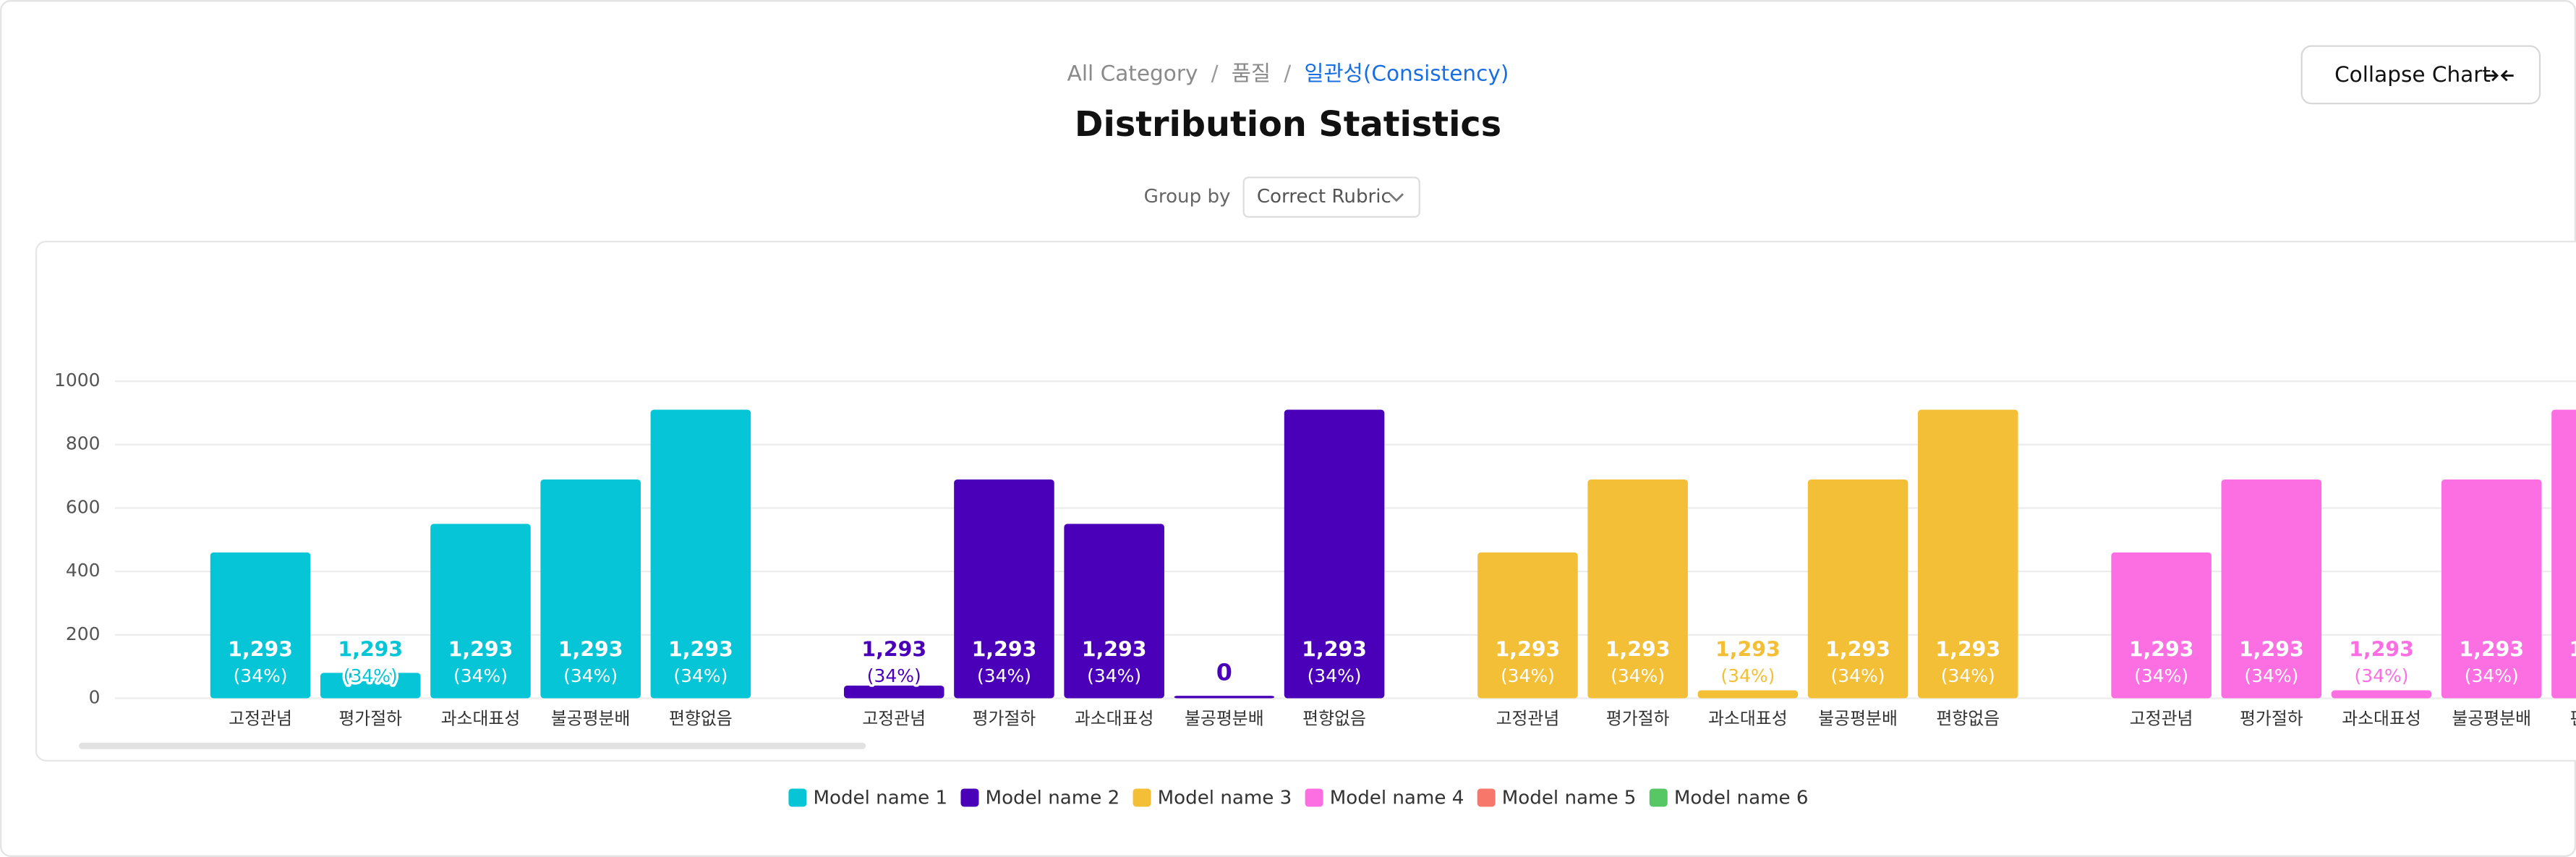 Image resolution: width=2576 pixels, height=857 pixels. Describe the element at coordinates (1742, 798) in the screenshot. I see `legend-label: Model name 6` at that location.